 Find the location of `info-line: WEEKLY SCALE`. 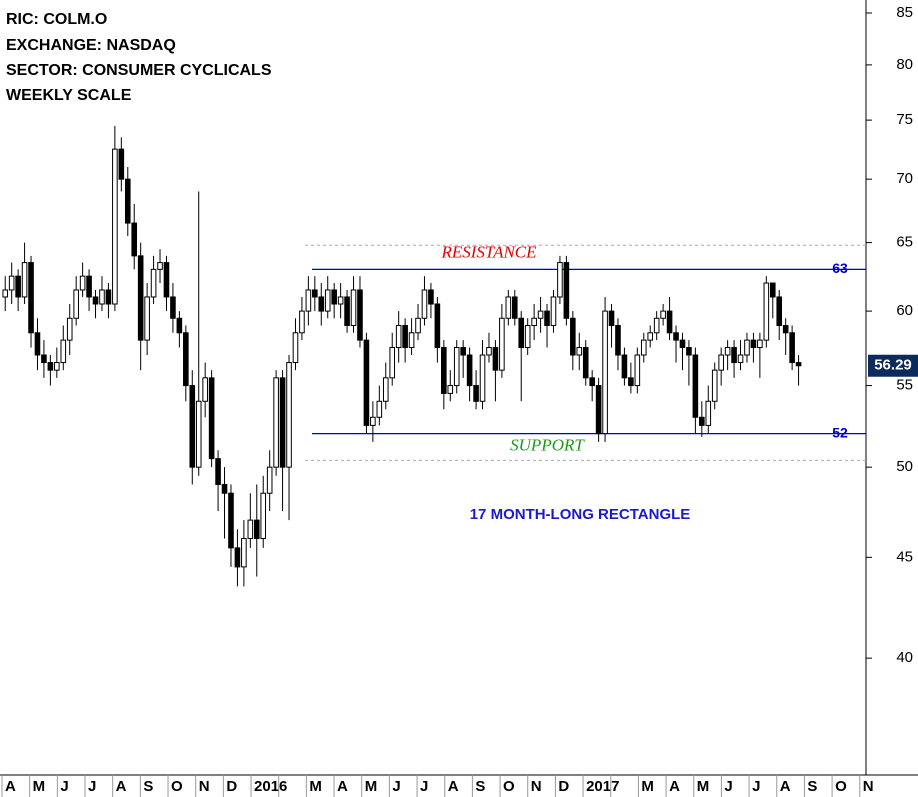

info-line: WEEKLY SCALE is located at coordinates (69, 95).